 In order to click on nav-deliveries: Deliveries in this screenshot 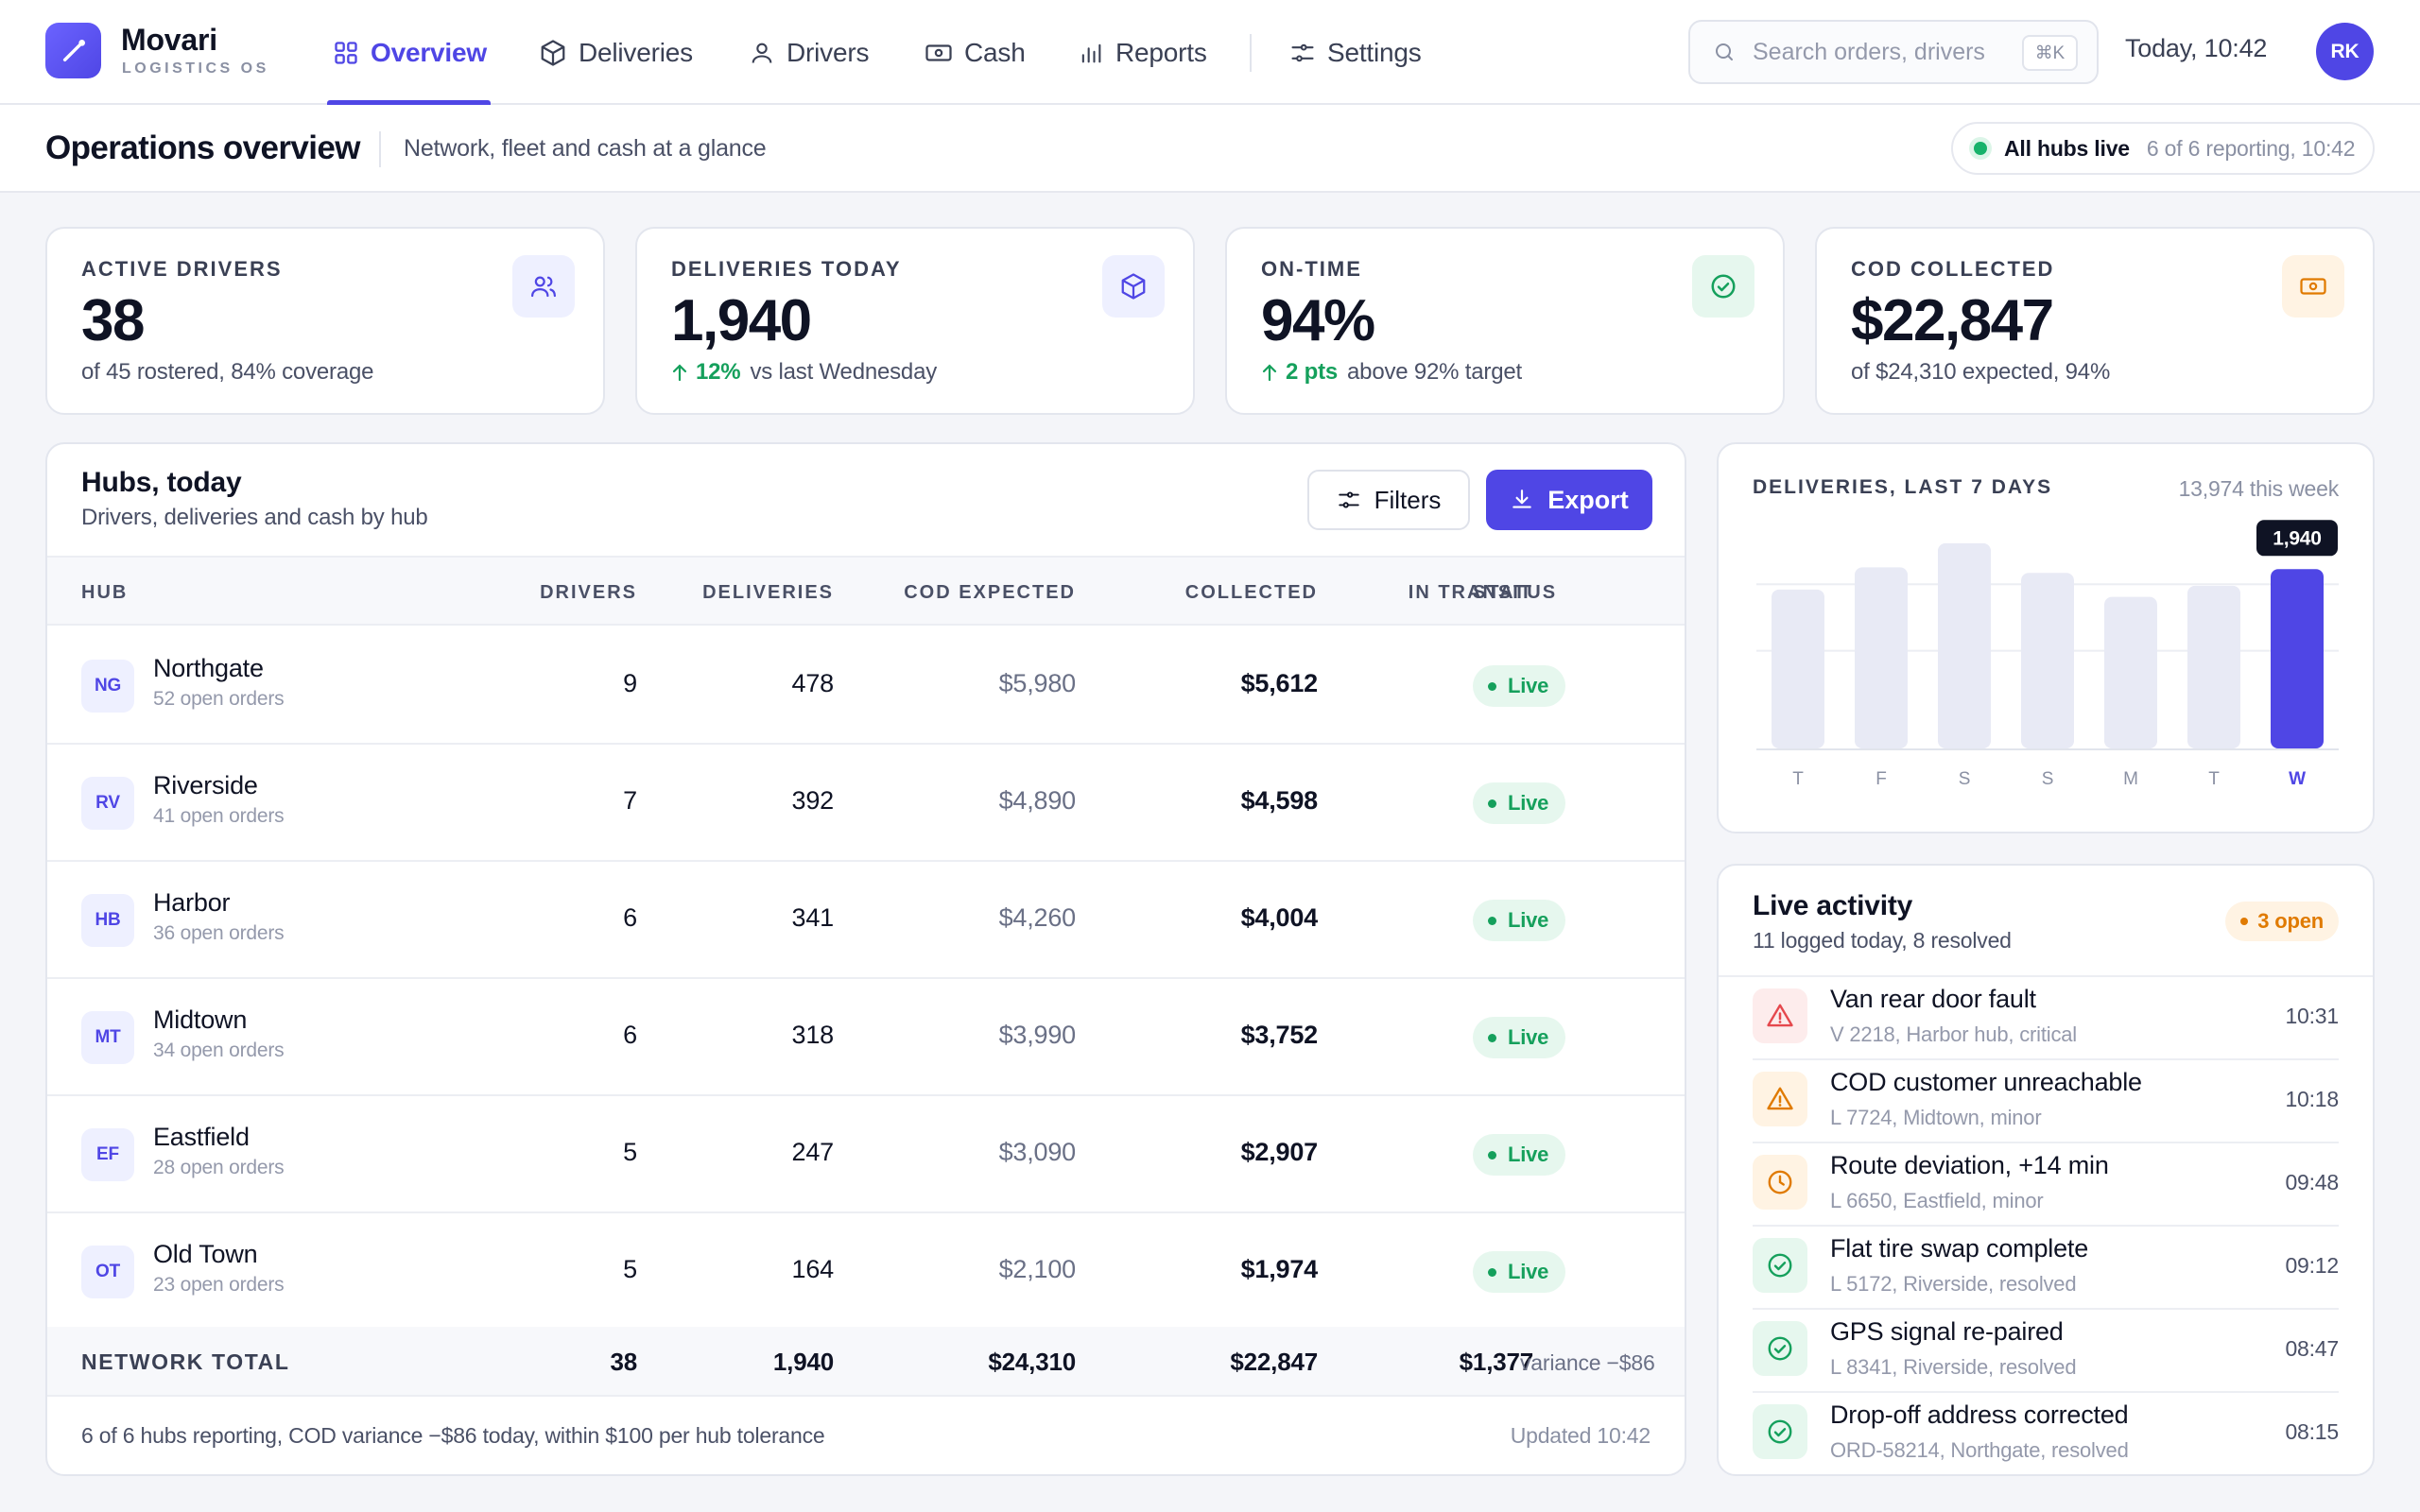, I will do `click(616, 52)`.